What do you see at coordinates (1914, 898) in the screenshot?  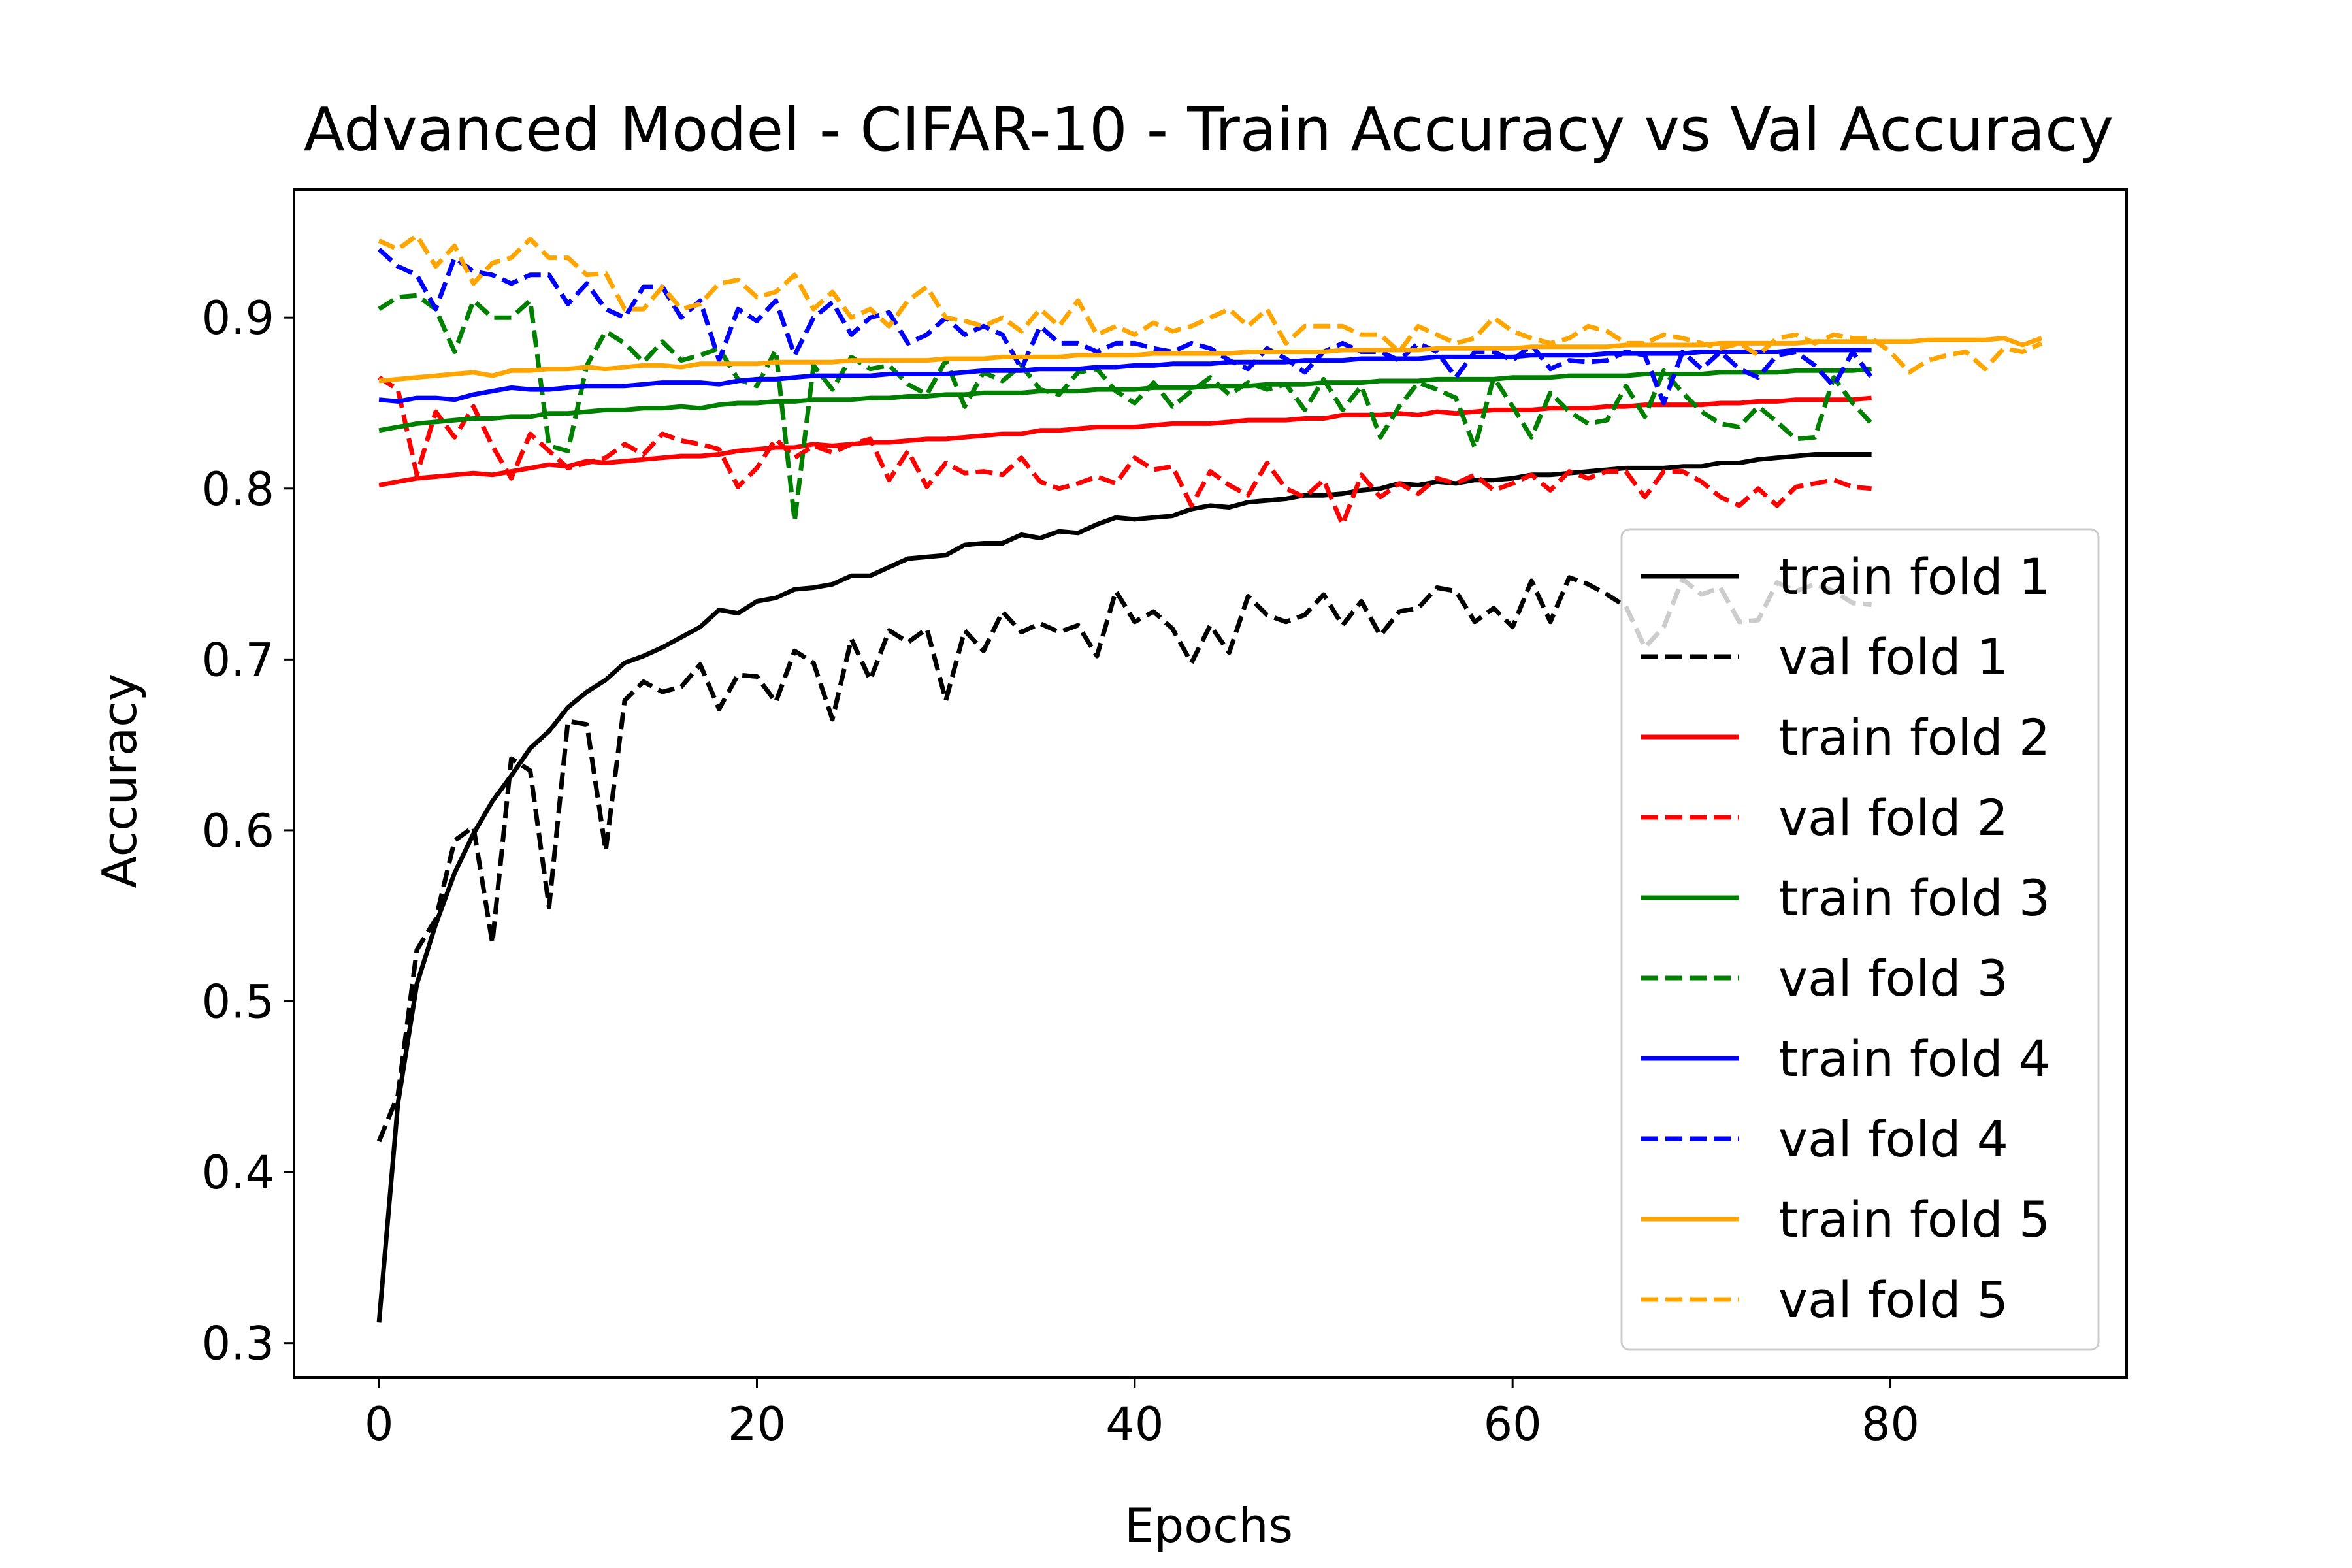 I see `legend-label-train-fold-3: train fold 3` at bounding box center [1914, 898].